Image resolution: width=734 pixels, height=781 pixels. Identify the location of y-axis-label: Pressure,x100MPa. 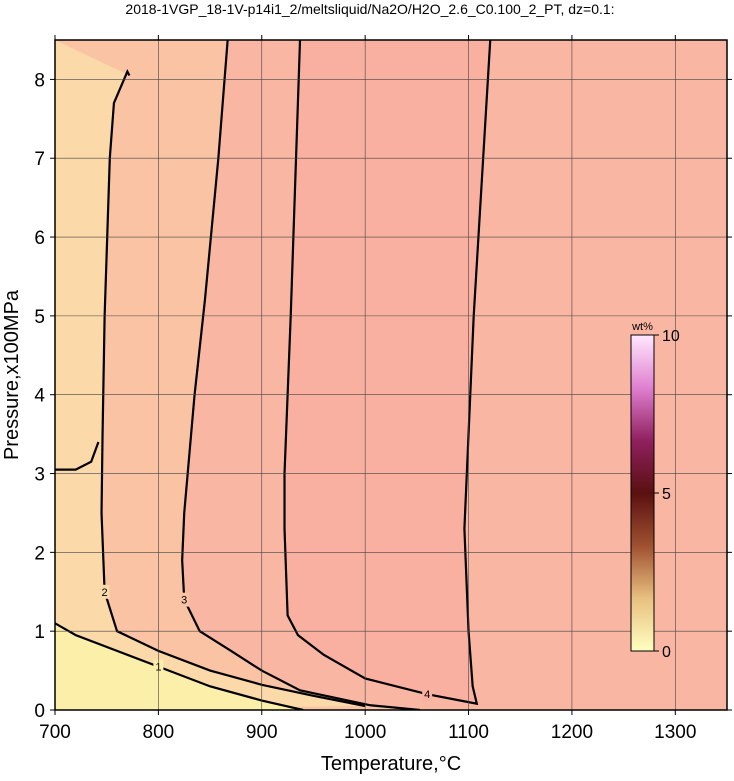
(12, 374).